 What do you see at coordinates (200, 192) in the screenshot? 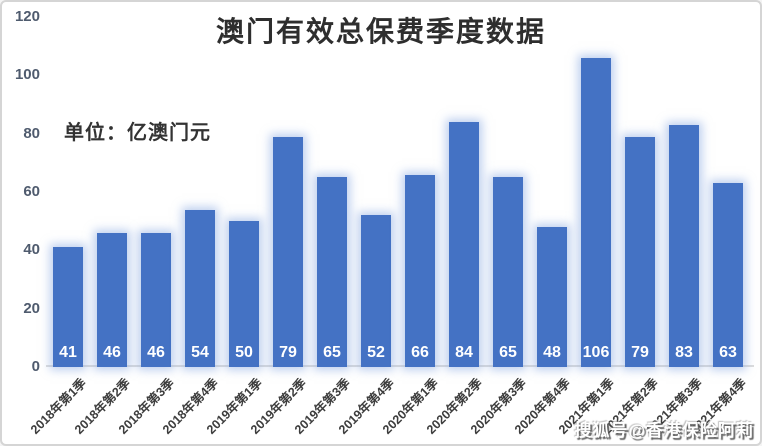
I see `bar-slot: 54` at bounding box center [200, 192].